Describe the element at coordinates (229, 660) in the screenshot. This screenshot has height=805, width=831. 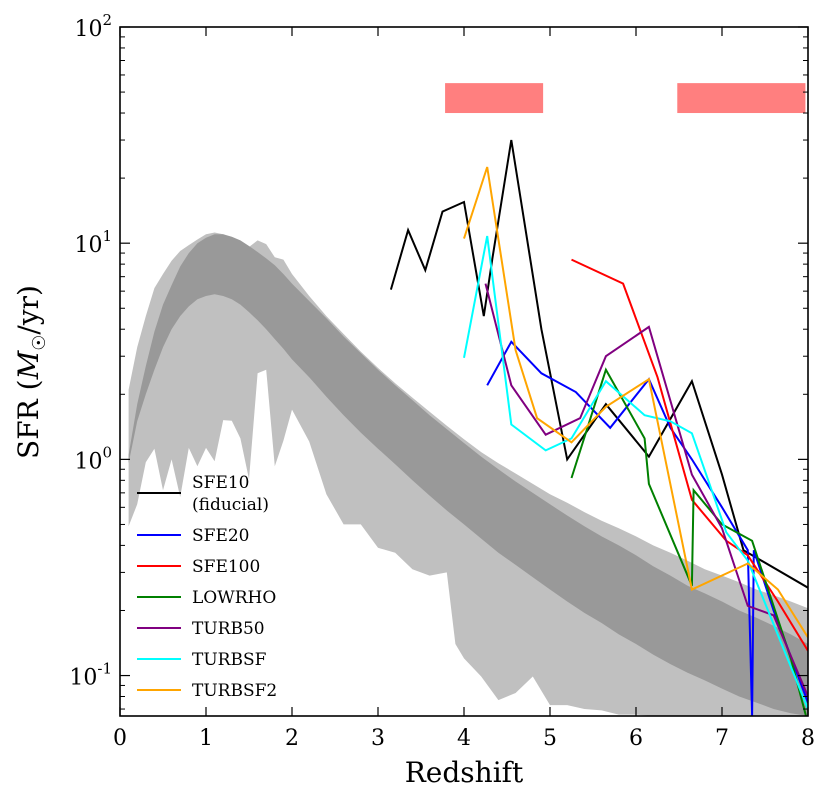
I see `legend-label-turbsf: TURBSF` at that location.